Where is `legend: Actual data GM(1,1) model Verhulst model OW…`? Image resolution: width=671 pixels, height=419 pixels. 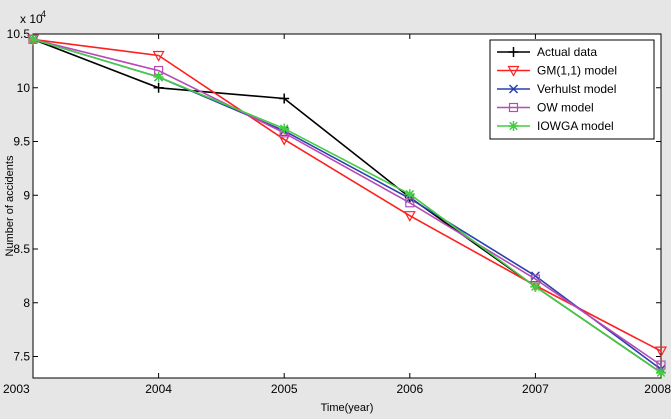
legend: Actual data GM(1,1) model Verhulst model OW… is located at coordinates (572, 89).